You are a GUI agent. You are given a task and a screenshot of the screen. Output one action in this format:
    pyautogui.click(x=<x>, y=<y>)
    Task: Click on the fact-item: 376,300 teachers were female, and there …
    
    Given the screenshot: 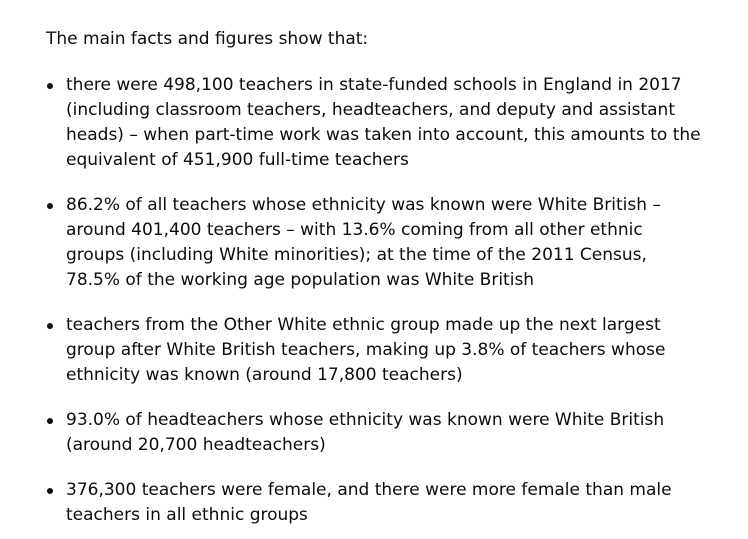 What is the action you would take?
    pyautogui.click(x=376, y=503)
    